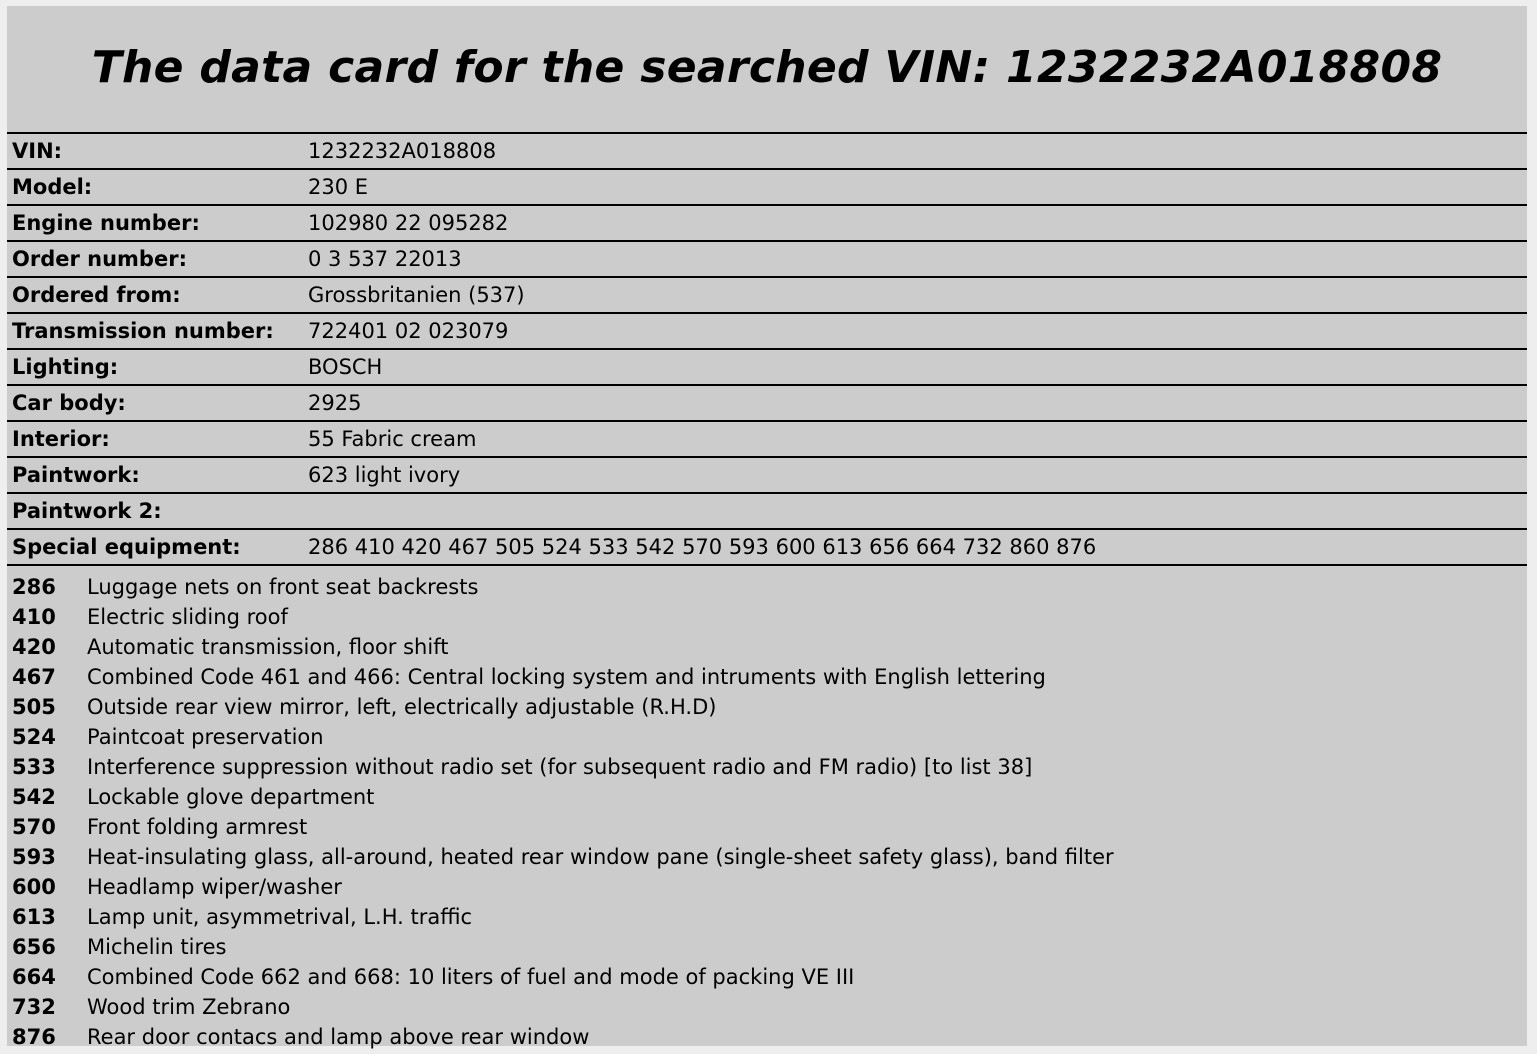 This screenshot has height=1054, width=1537. What do you see at coordinates (34, 677) in the screenshot?
I see `equipment-code: 467` at bounding box center [34, 677].